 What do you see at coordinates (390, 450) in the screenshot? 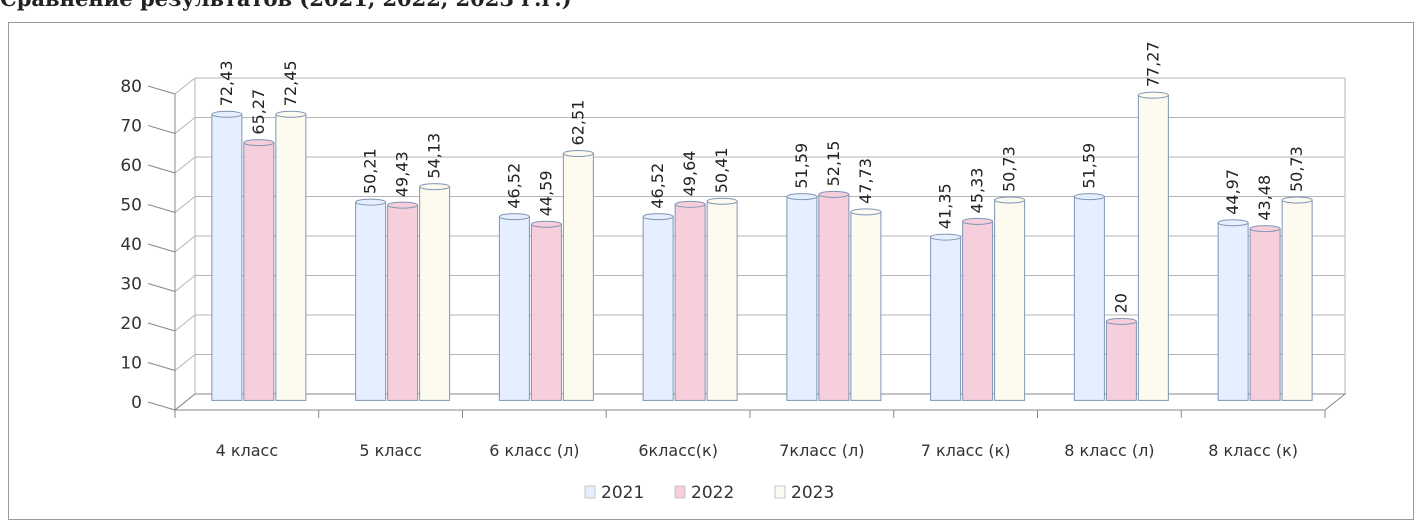
I see `x-tick-label: 5 класс` at bounding box center [390, 450].